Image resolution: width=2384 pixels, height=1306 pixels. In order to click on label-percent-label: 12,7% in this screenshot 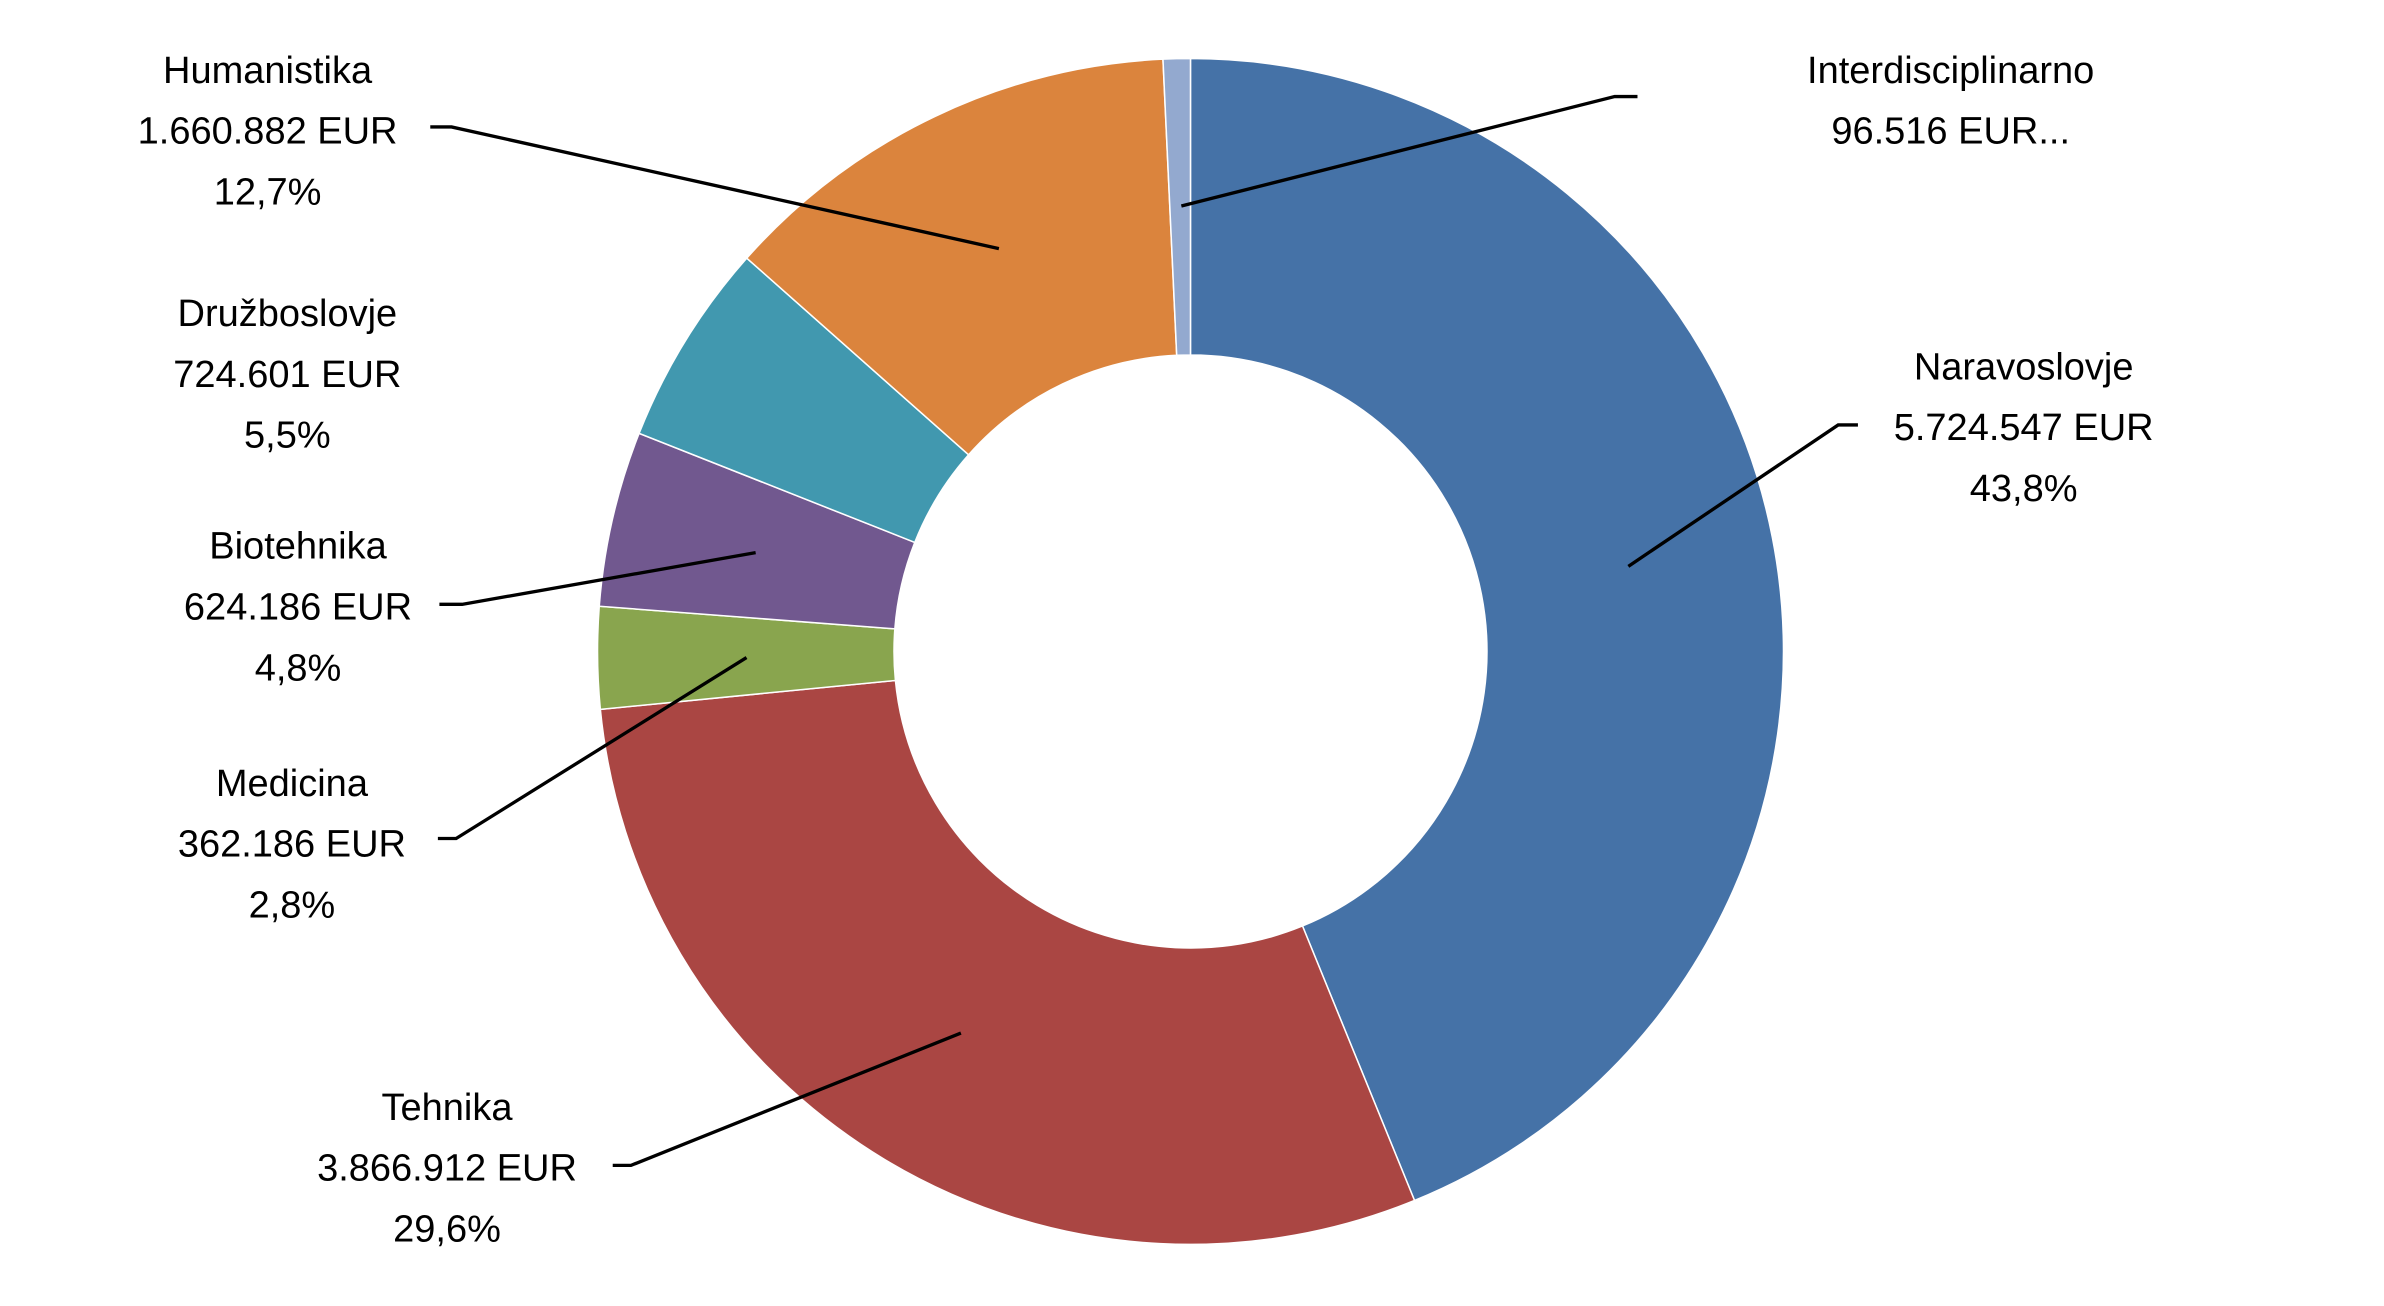, I will do `click(268, 192)`.